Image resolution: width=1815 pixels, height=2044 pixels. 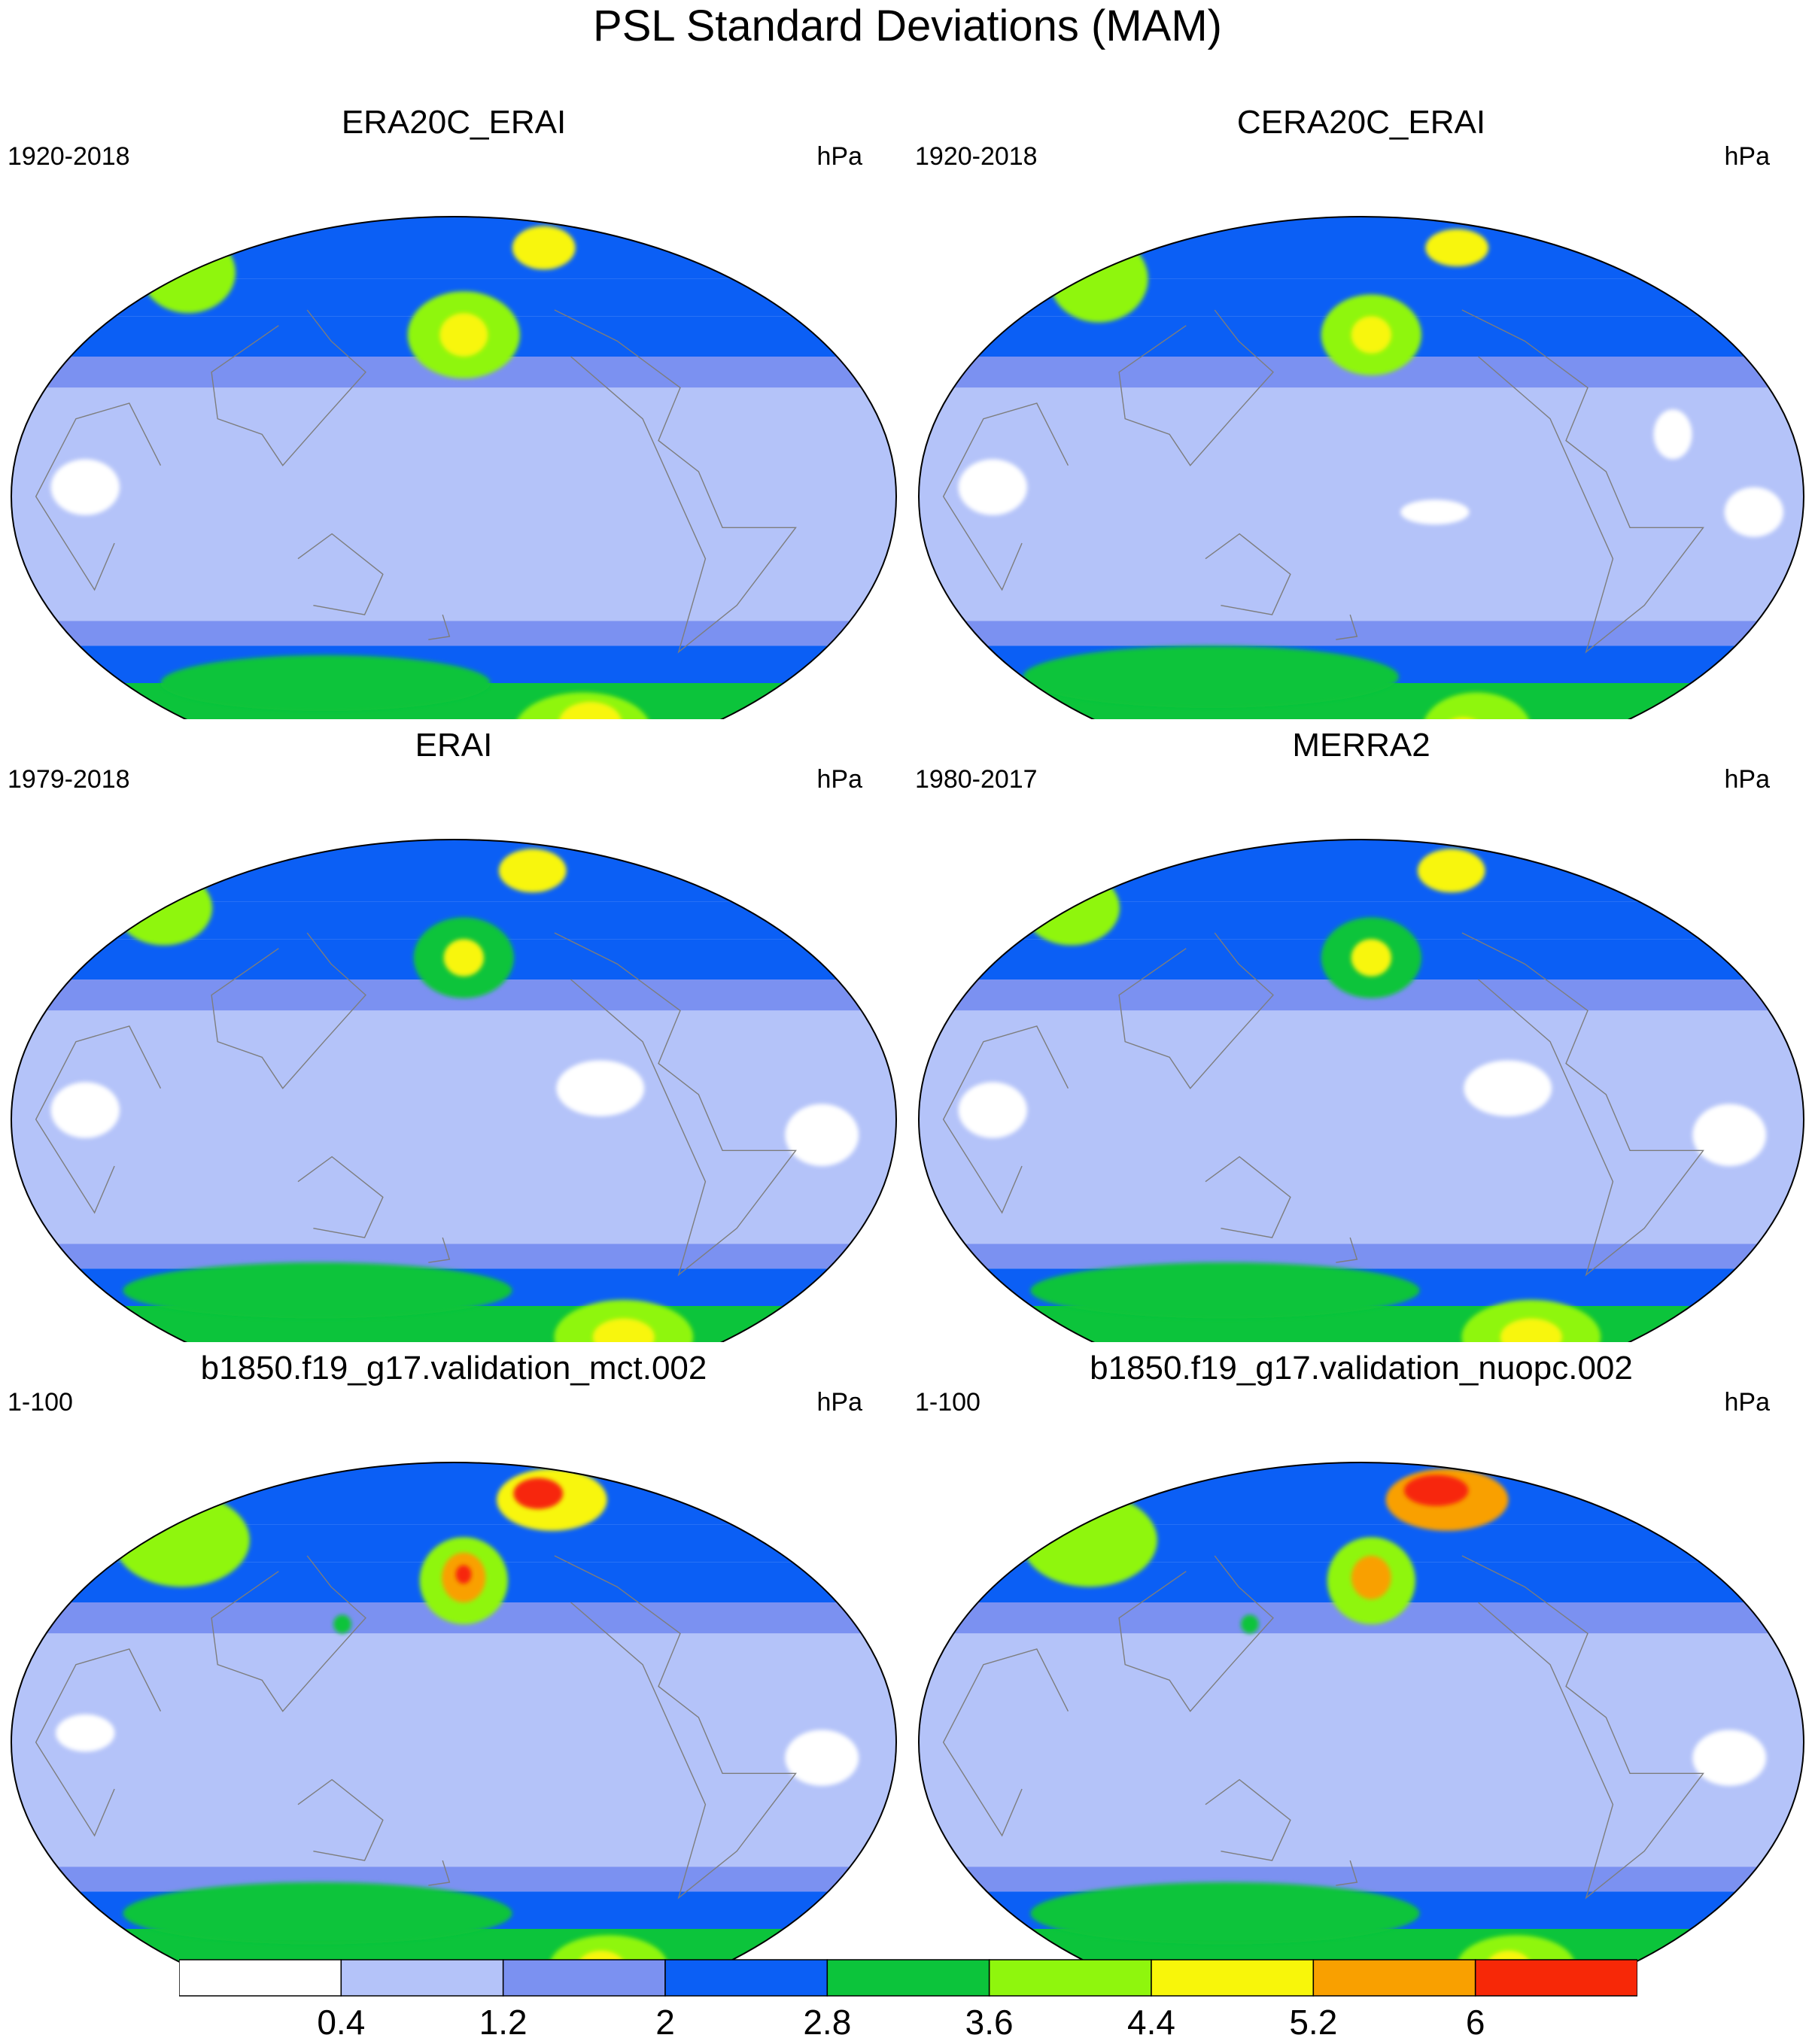 I want to click on colorbar-tick-label: 1.2, so click(x=503, y=2022).